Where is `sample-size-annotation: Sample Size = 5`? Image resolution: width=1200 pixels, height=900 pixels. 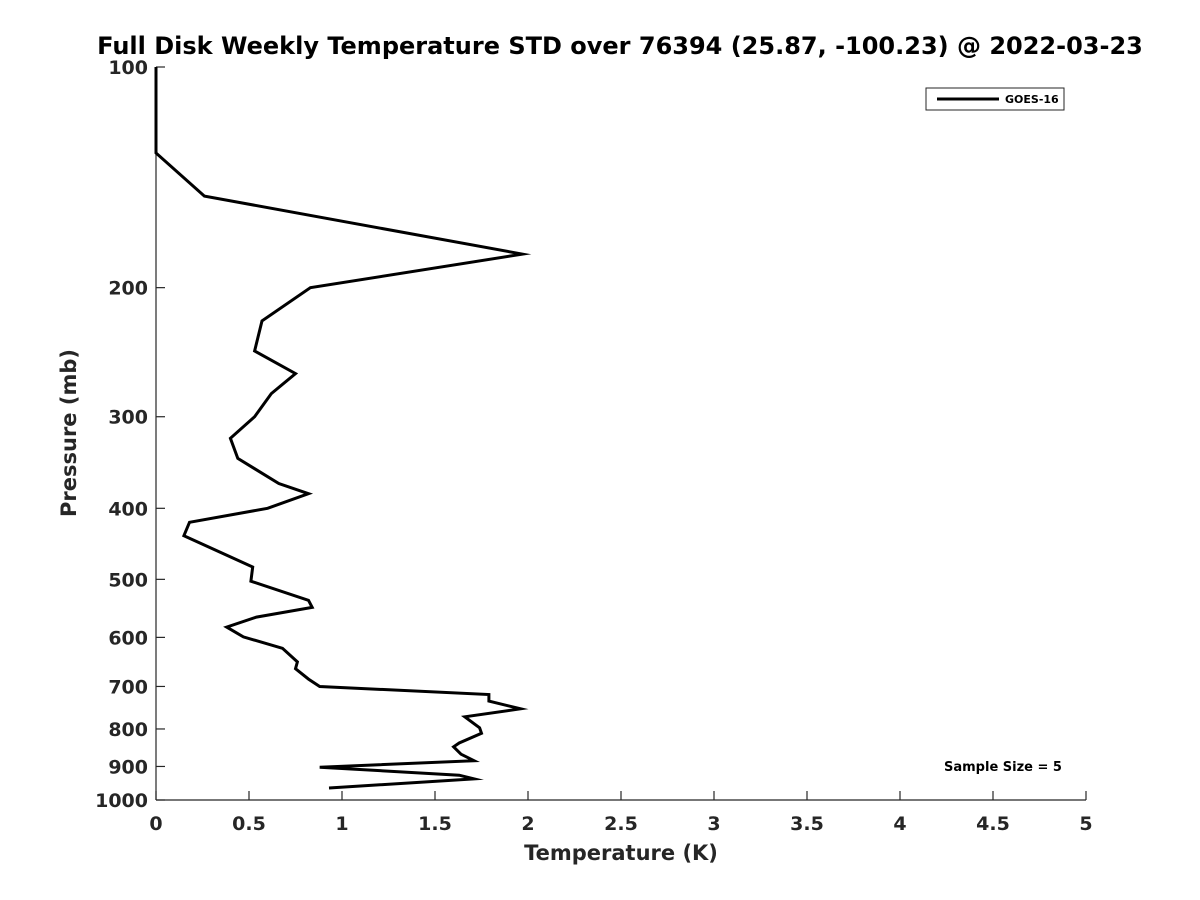 sample-size-annotation: Sample Size = 5 is located at coordinates (1003, 767).